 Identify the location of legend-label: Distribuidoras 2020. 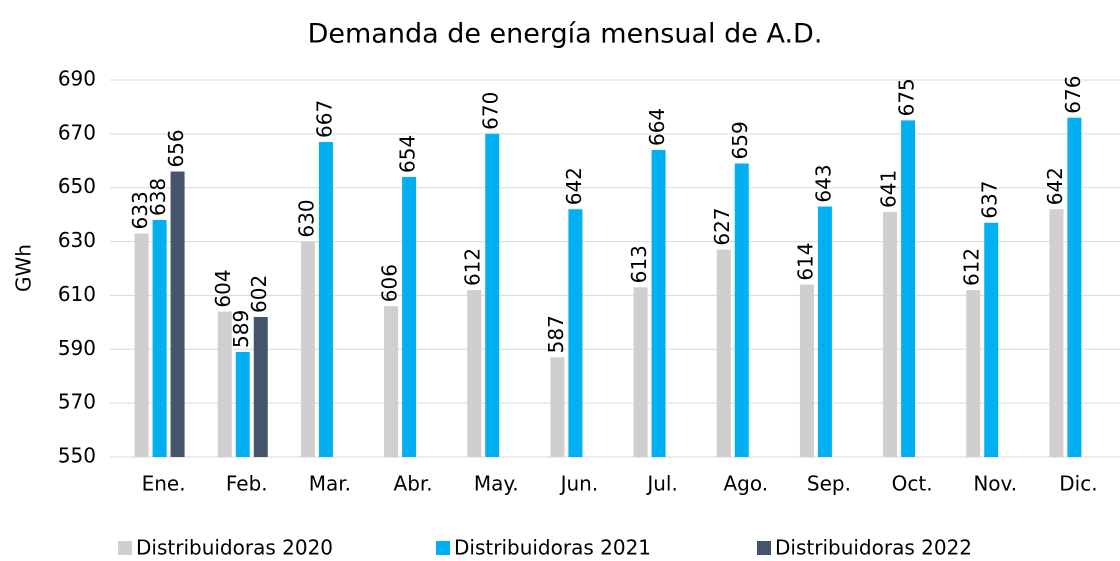
(234, 548).